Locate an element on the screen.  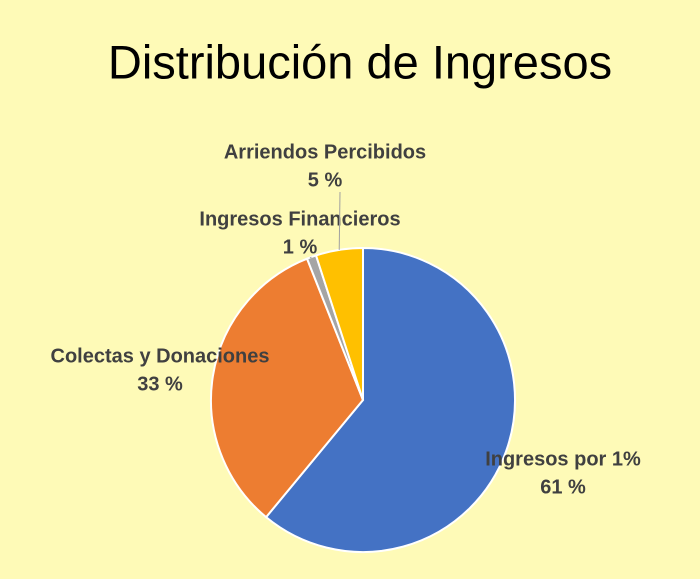
slice-label: Arriendos Percibidos is located at coordinates (325, 152).